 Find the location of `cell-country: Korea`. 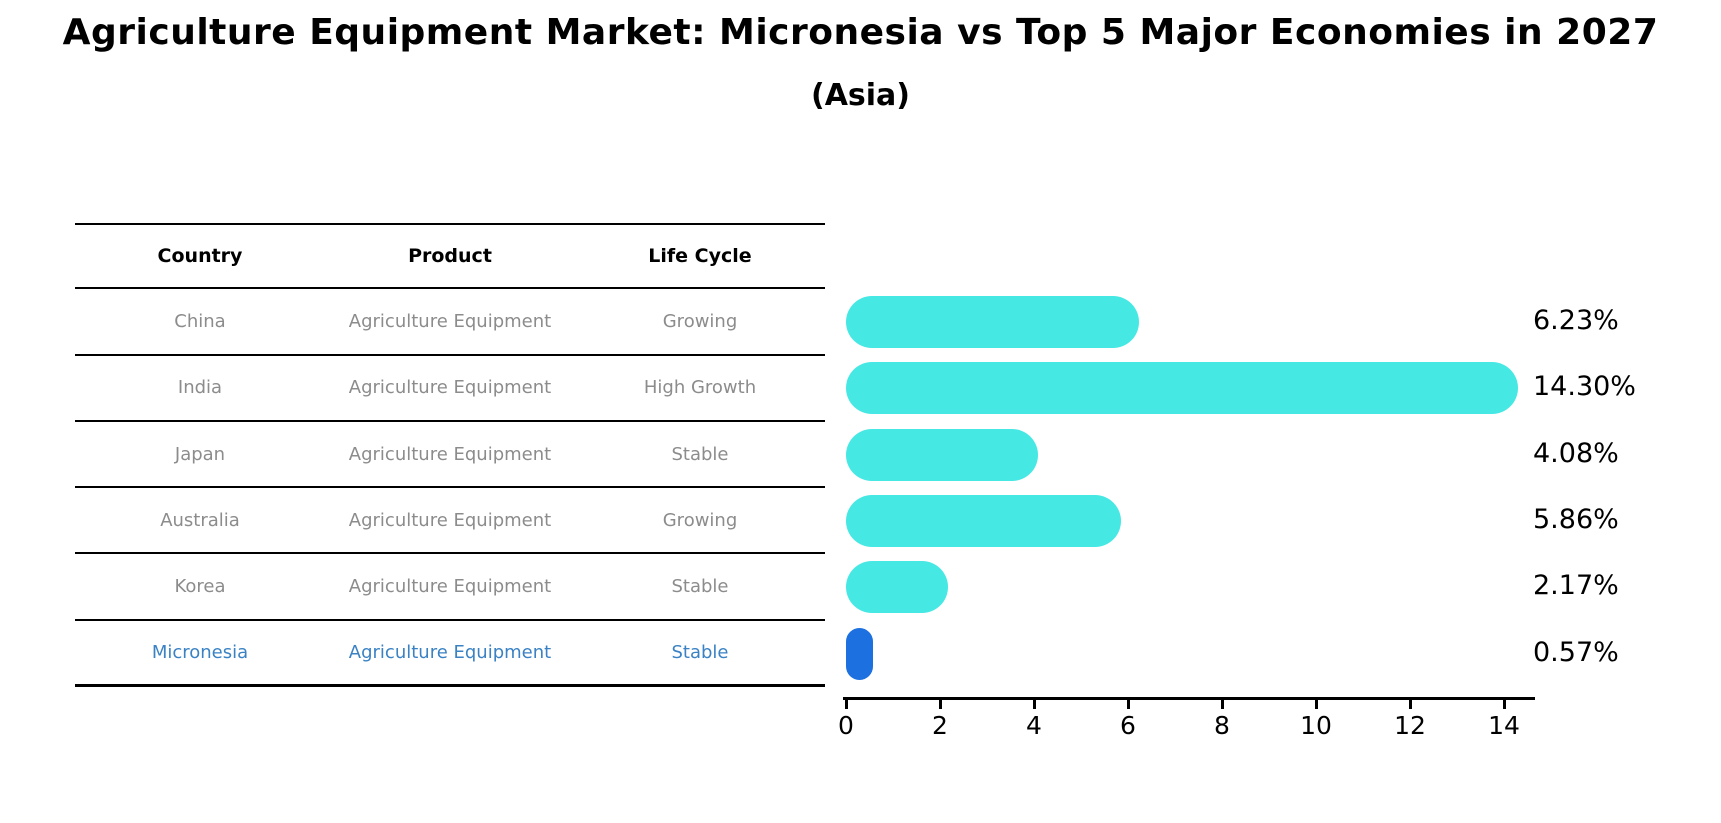

cell-country: Korea is located at coordinates (200, 587).